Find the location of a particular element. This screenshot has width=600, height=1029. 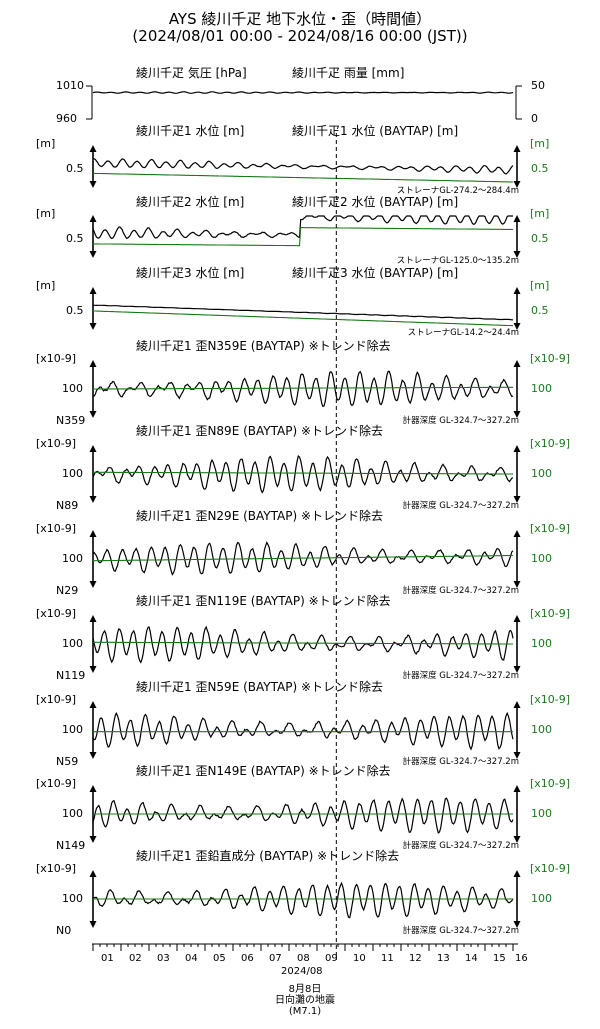

panel-3-series-0-line is located at coordinates (303, 312).